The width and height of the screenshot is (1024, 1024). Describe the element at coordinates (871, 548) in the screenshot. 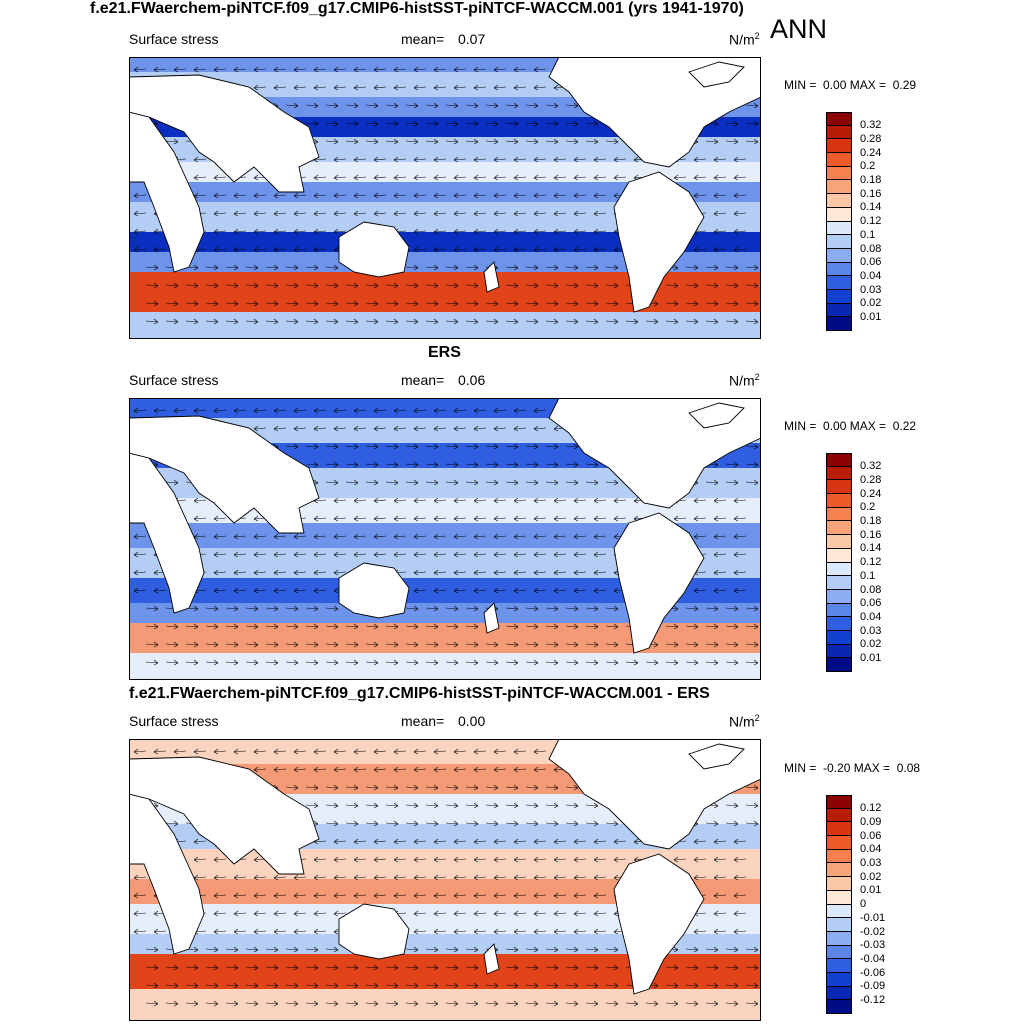

I see `colorbar-tick-label: 0.14` at that location.